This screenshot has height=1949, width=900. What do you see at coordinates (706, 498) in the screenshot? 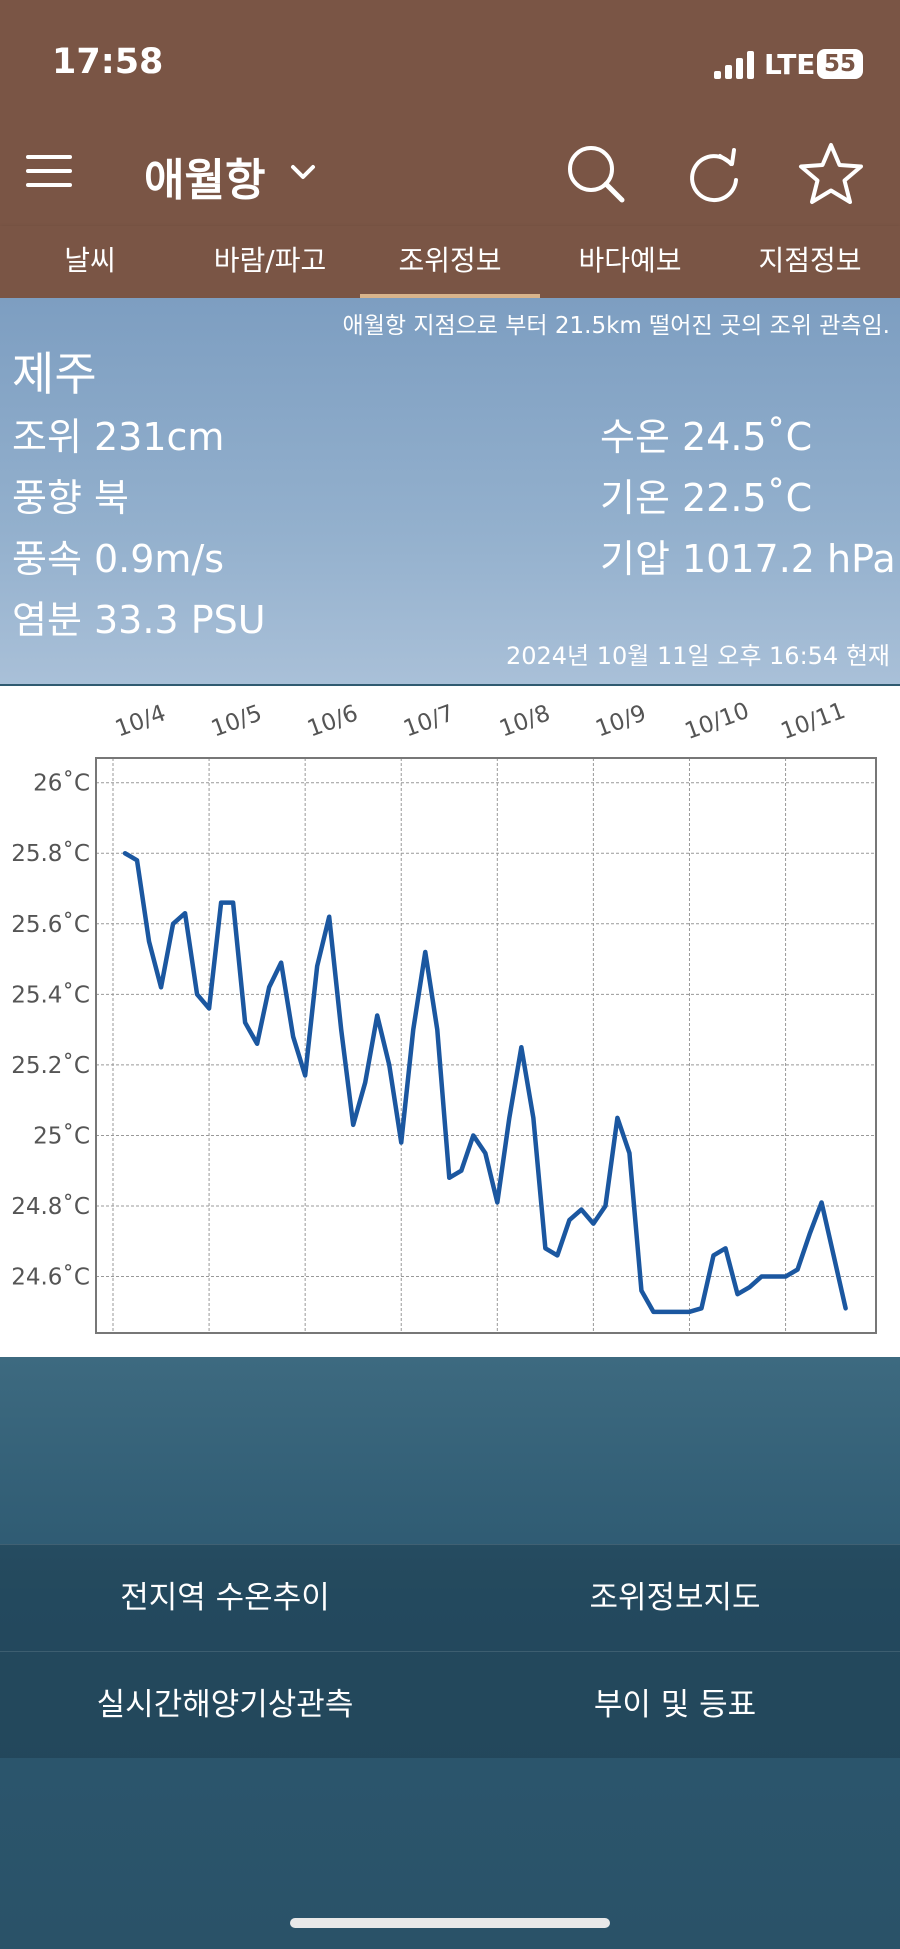
I see `station-reading: 기온 22.5˚C` at bounding box center [706, 498].